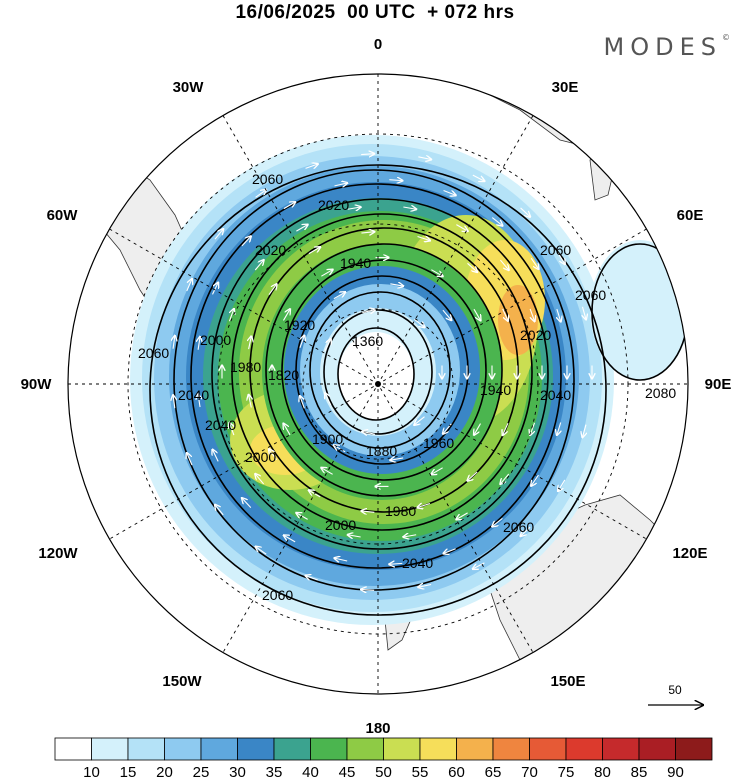 Image resolution: width=750 pixels, height=782 pixels. What do you see at coordinates (456, 772) in the screenshot?
I see `colorbar-label: 60` at bounding box center [456, 772].